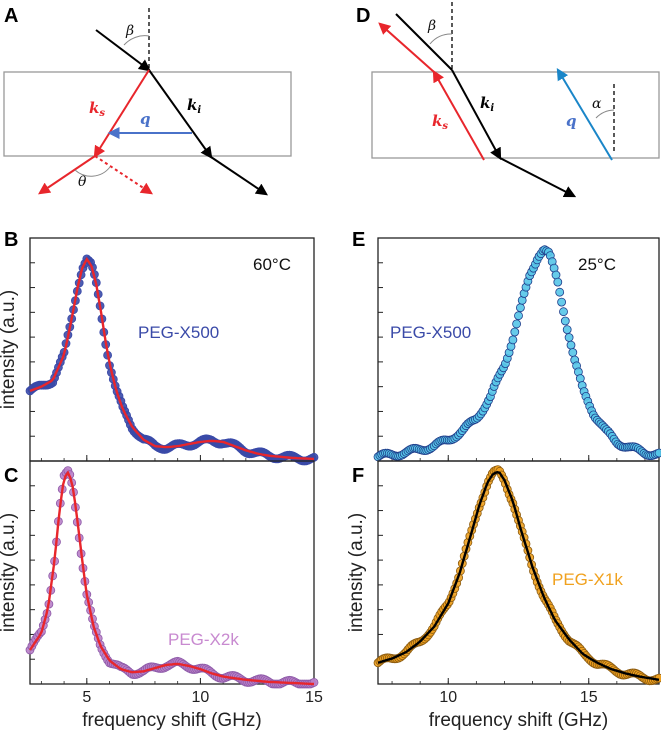 This screenshot has width=661, height=740. Describe the element at coordinates (203, 639) in the screenshot. I see `series-label-C: PEG-X2k` at that location.